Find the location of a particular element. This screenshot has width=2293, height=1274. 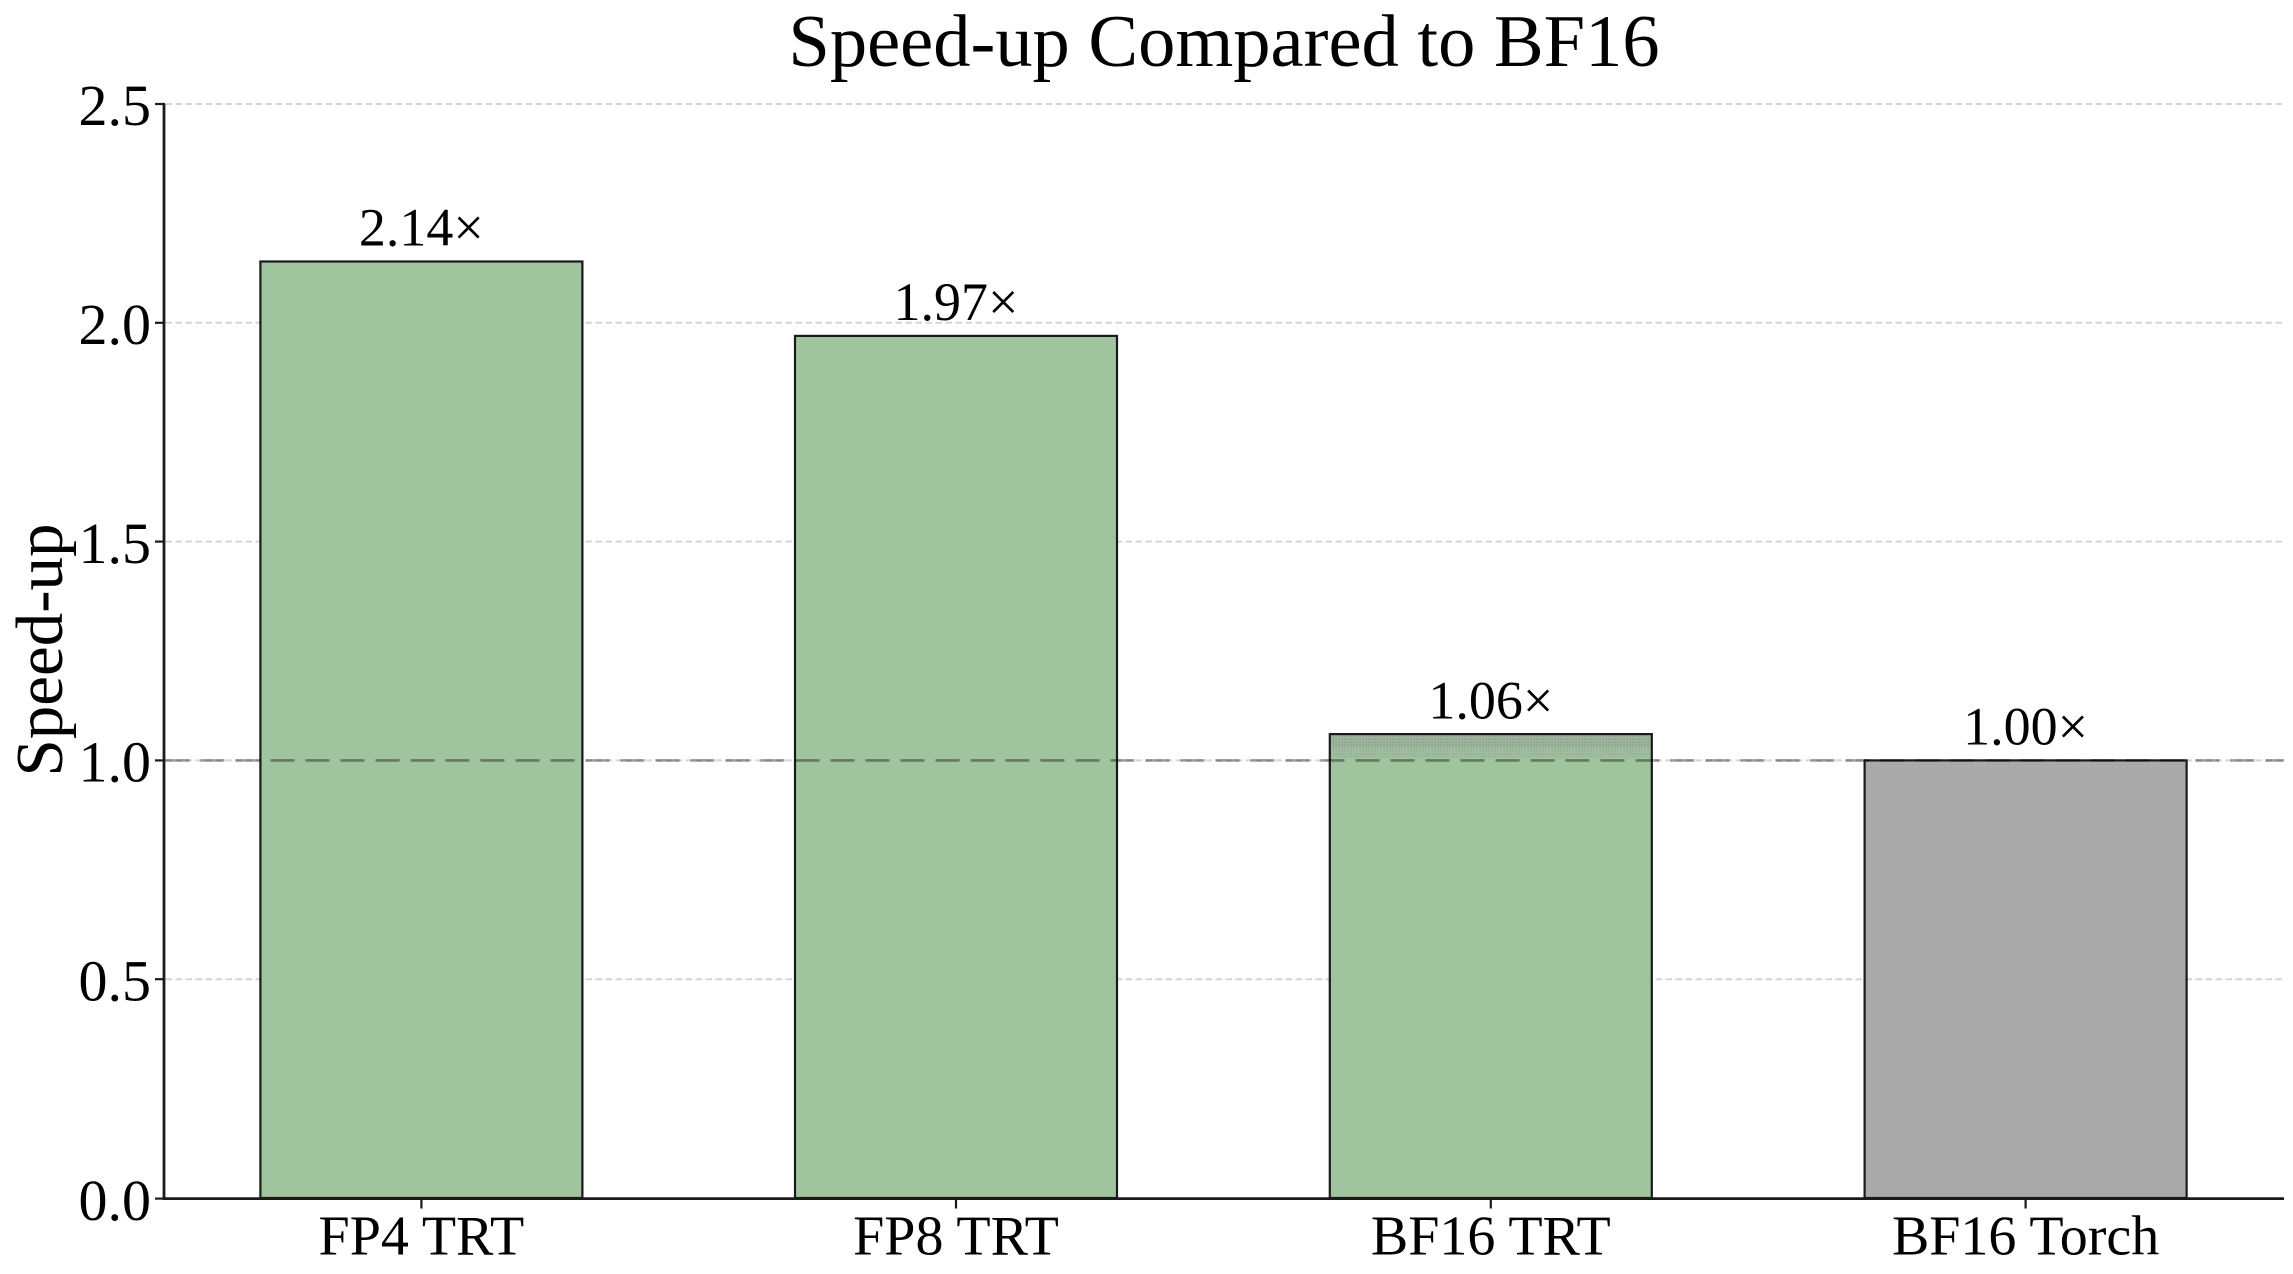

svg-text: 1.06× is located at coordinates (1490, 700).